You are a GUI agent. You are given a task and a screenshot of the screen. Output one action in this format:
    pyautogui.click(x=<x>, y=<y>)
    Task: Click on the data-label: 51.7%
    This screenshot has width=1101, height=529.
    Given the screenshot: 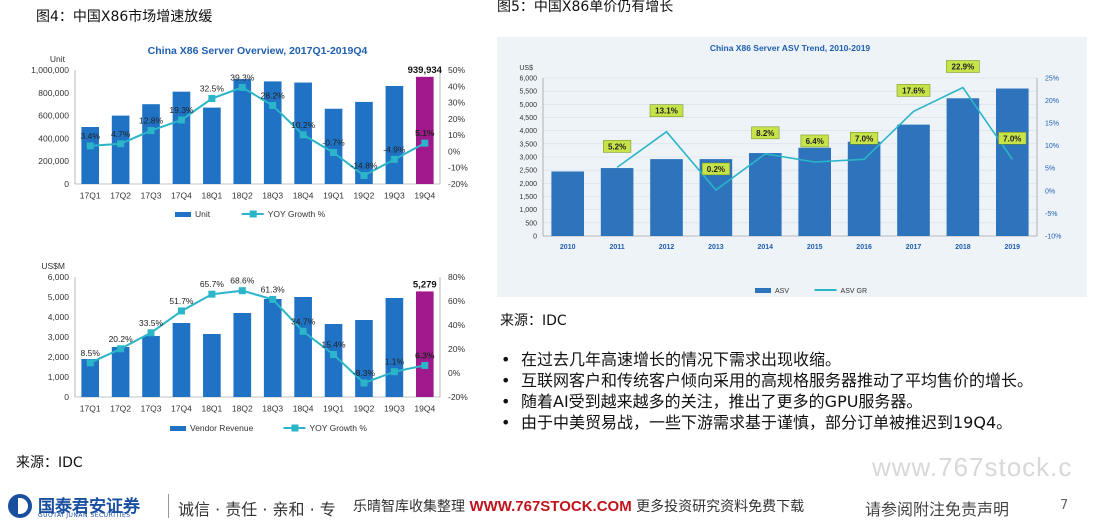 What is the action you would take?
    pyautogui.click(x=181, y=301)
    